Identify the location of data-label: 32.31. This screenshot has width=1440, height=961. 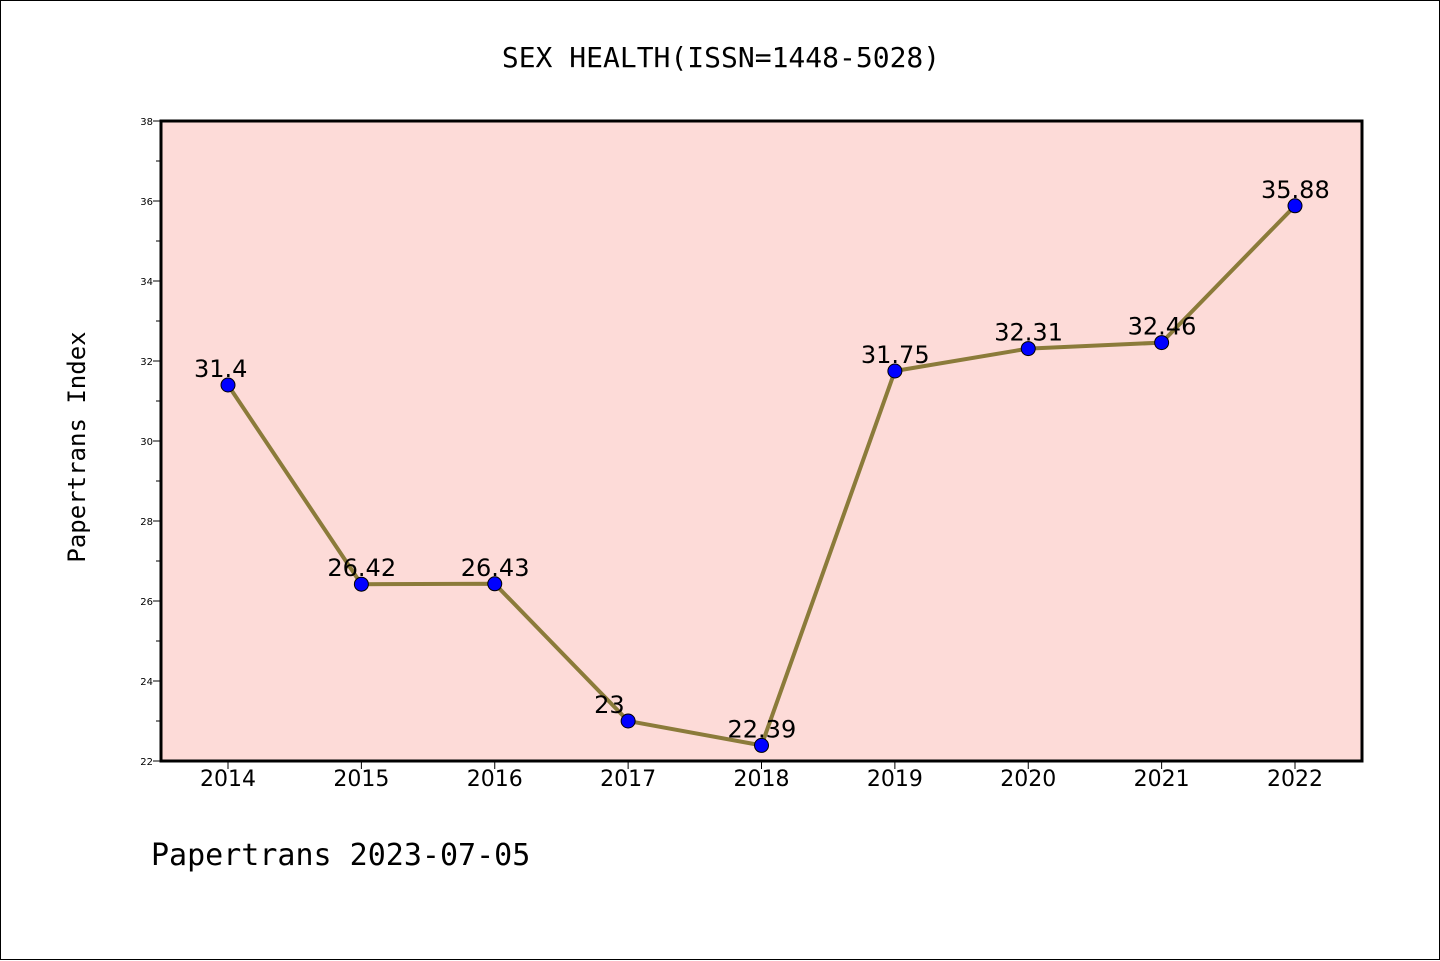
(1028, 333).